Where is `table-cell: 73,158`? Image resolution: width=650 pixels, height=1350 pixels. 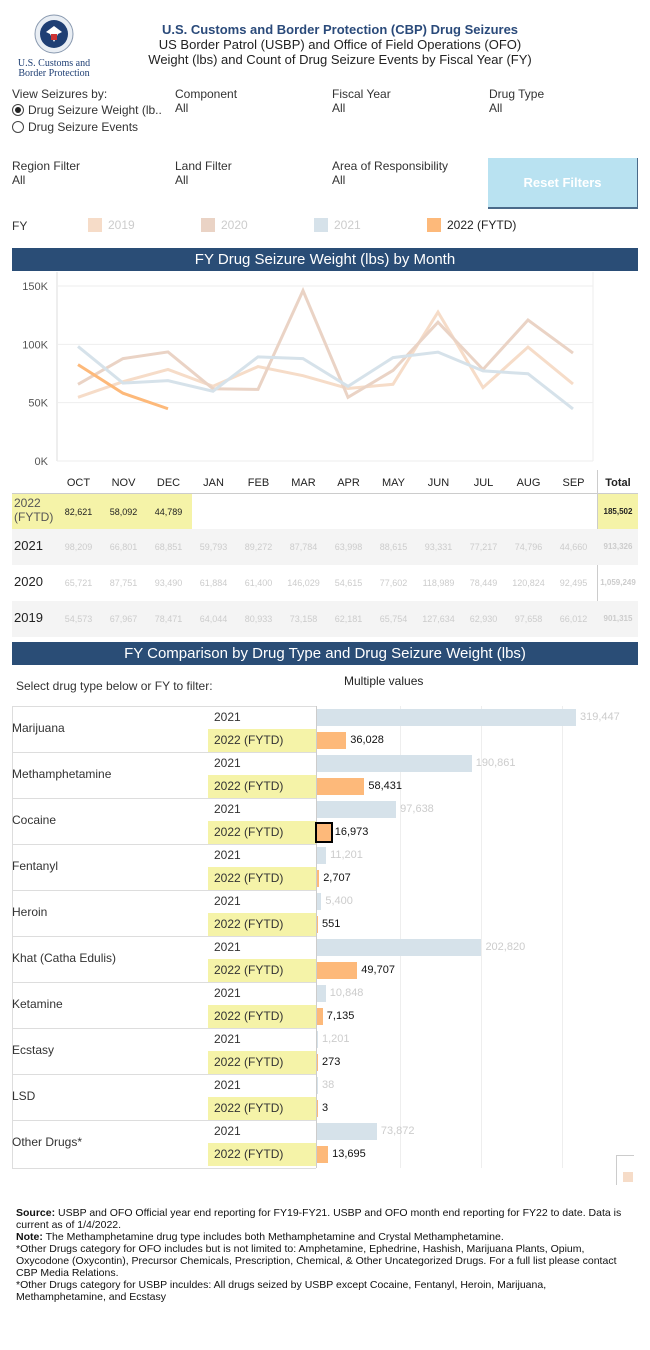 table-cell: 73,158 is located at coordinates (303, 619).